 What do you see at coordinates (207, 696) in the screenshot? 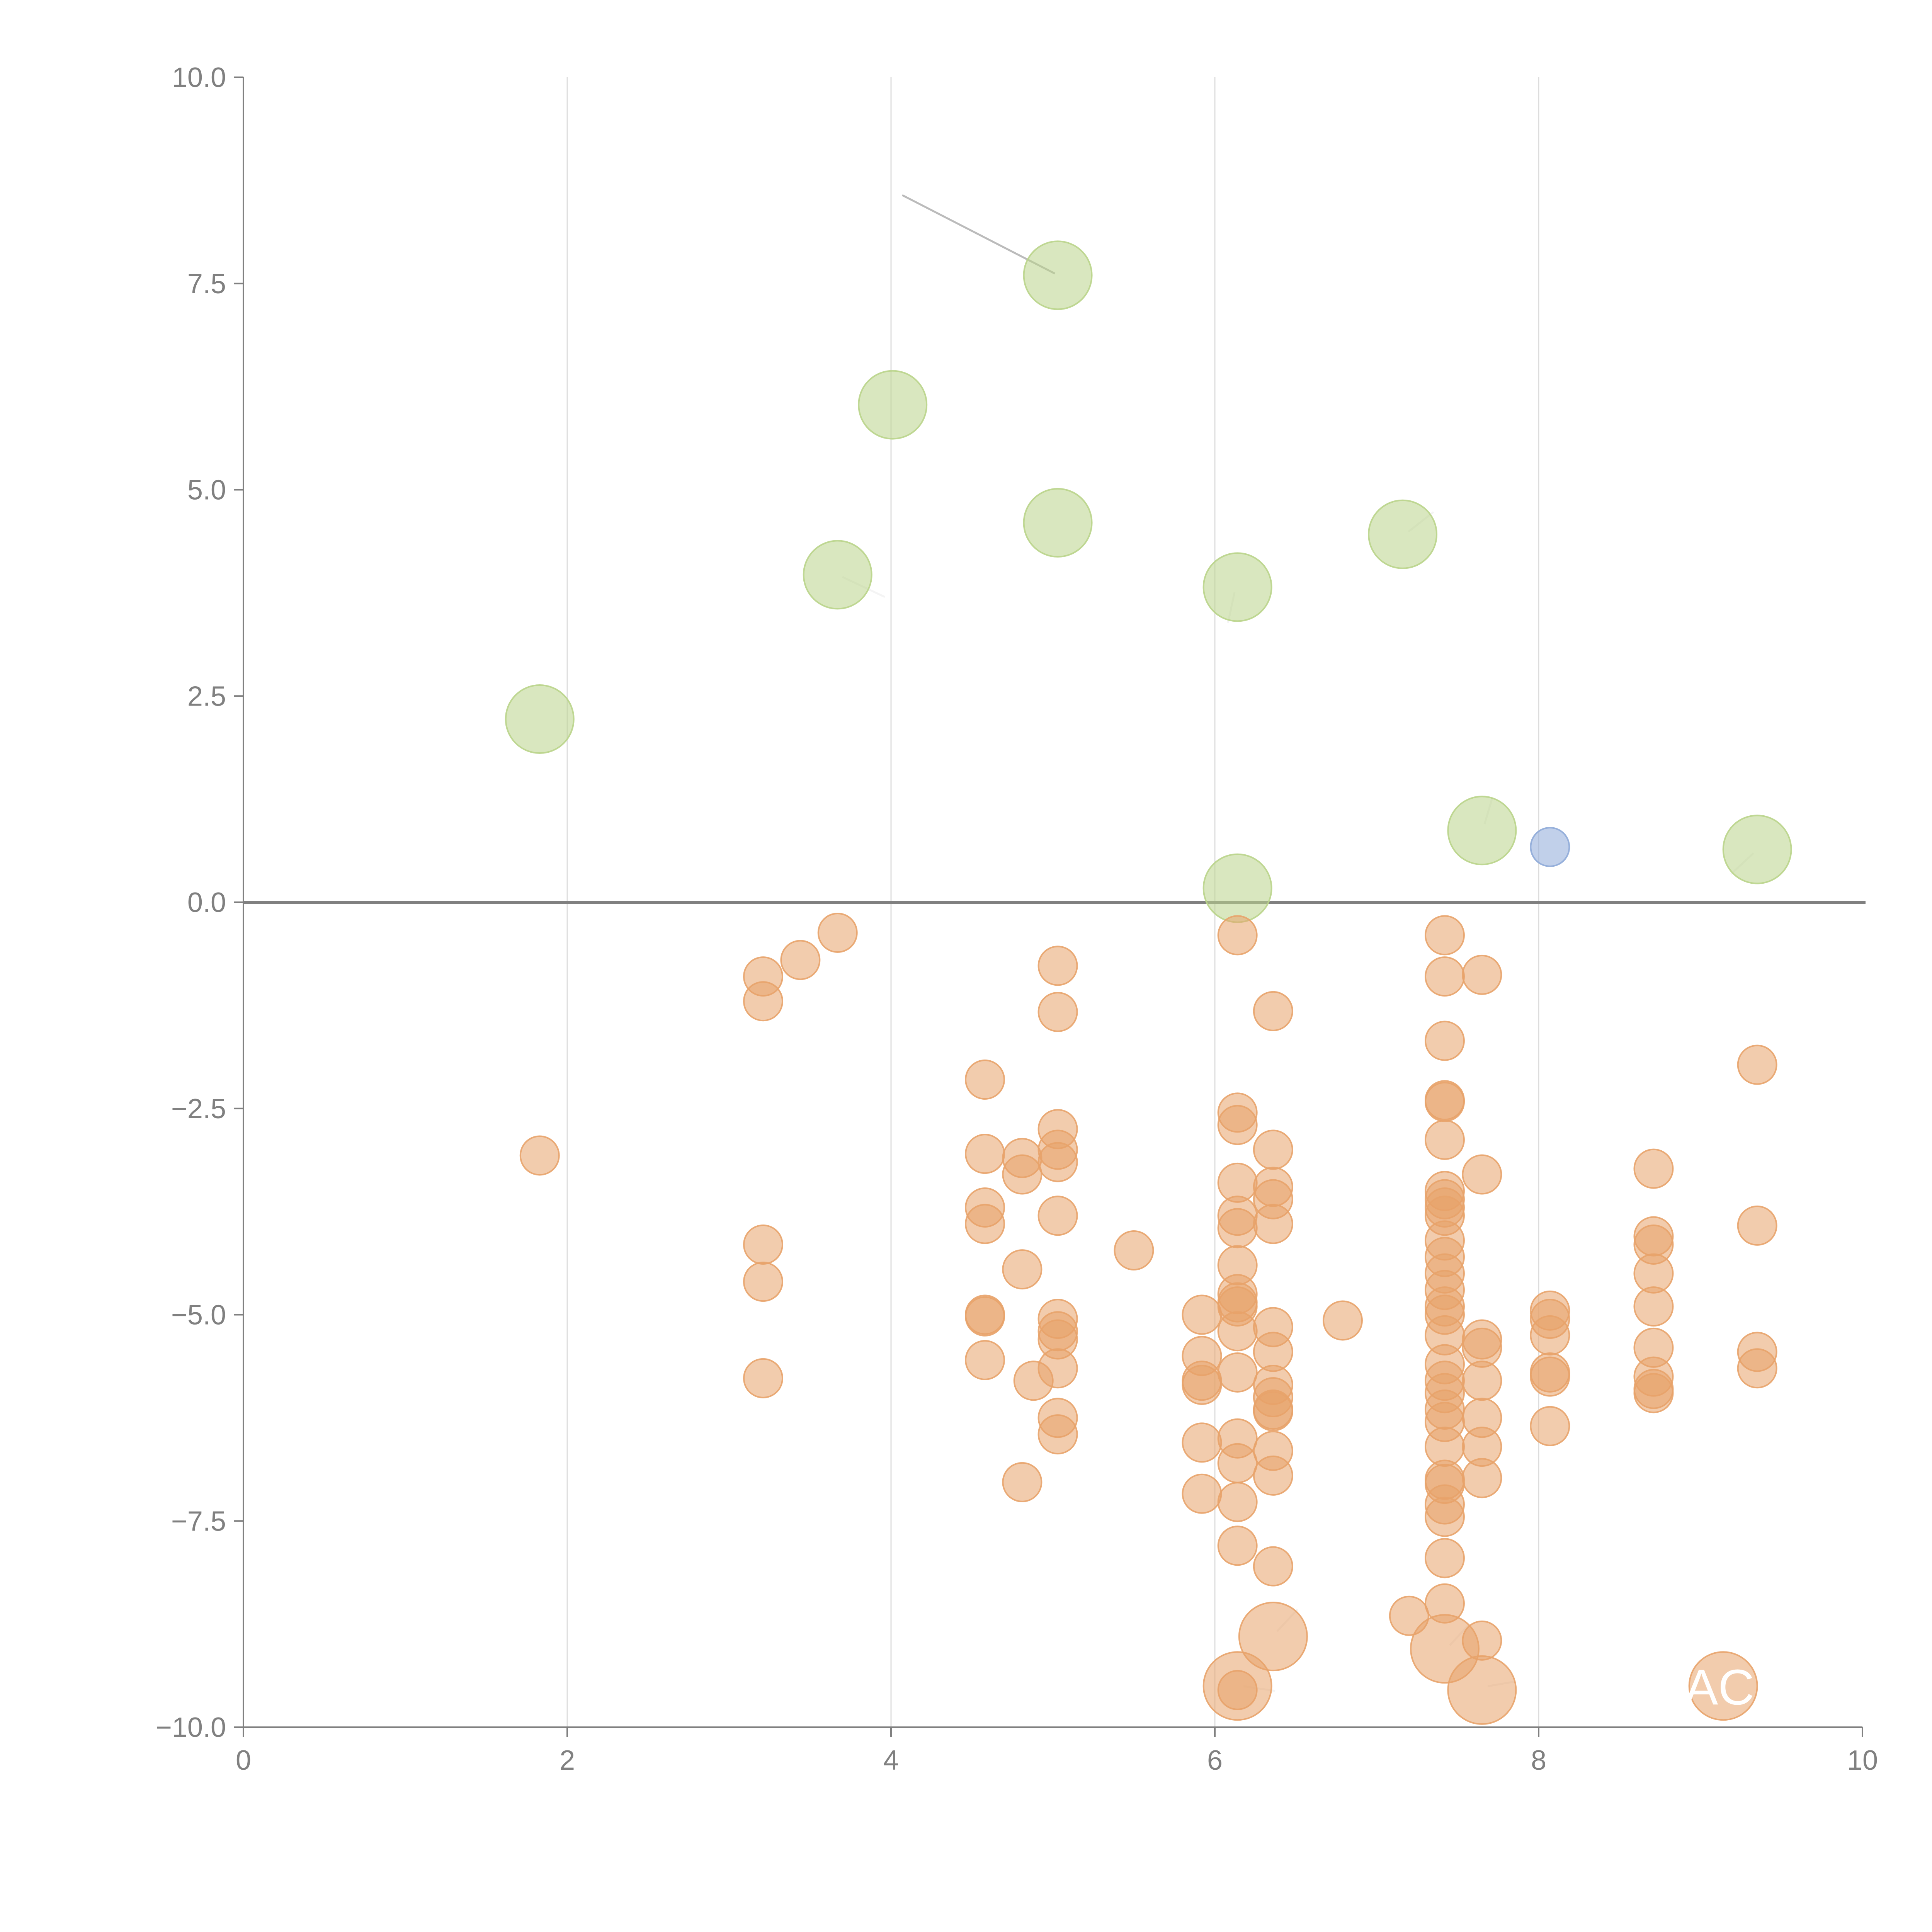
I see `y-tick-label-3: 2.5` at bounding box center [207, 696].